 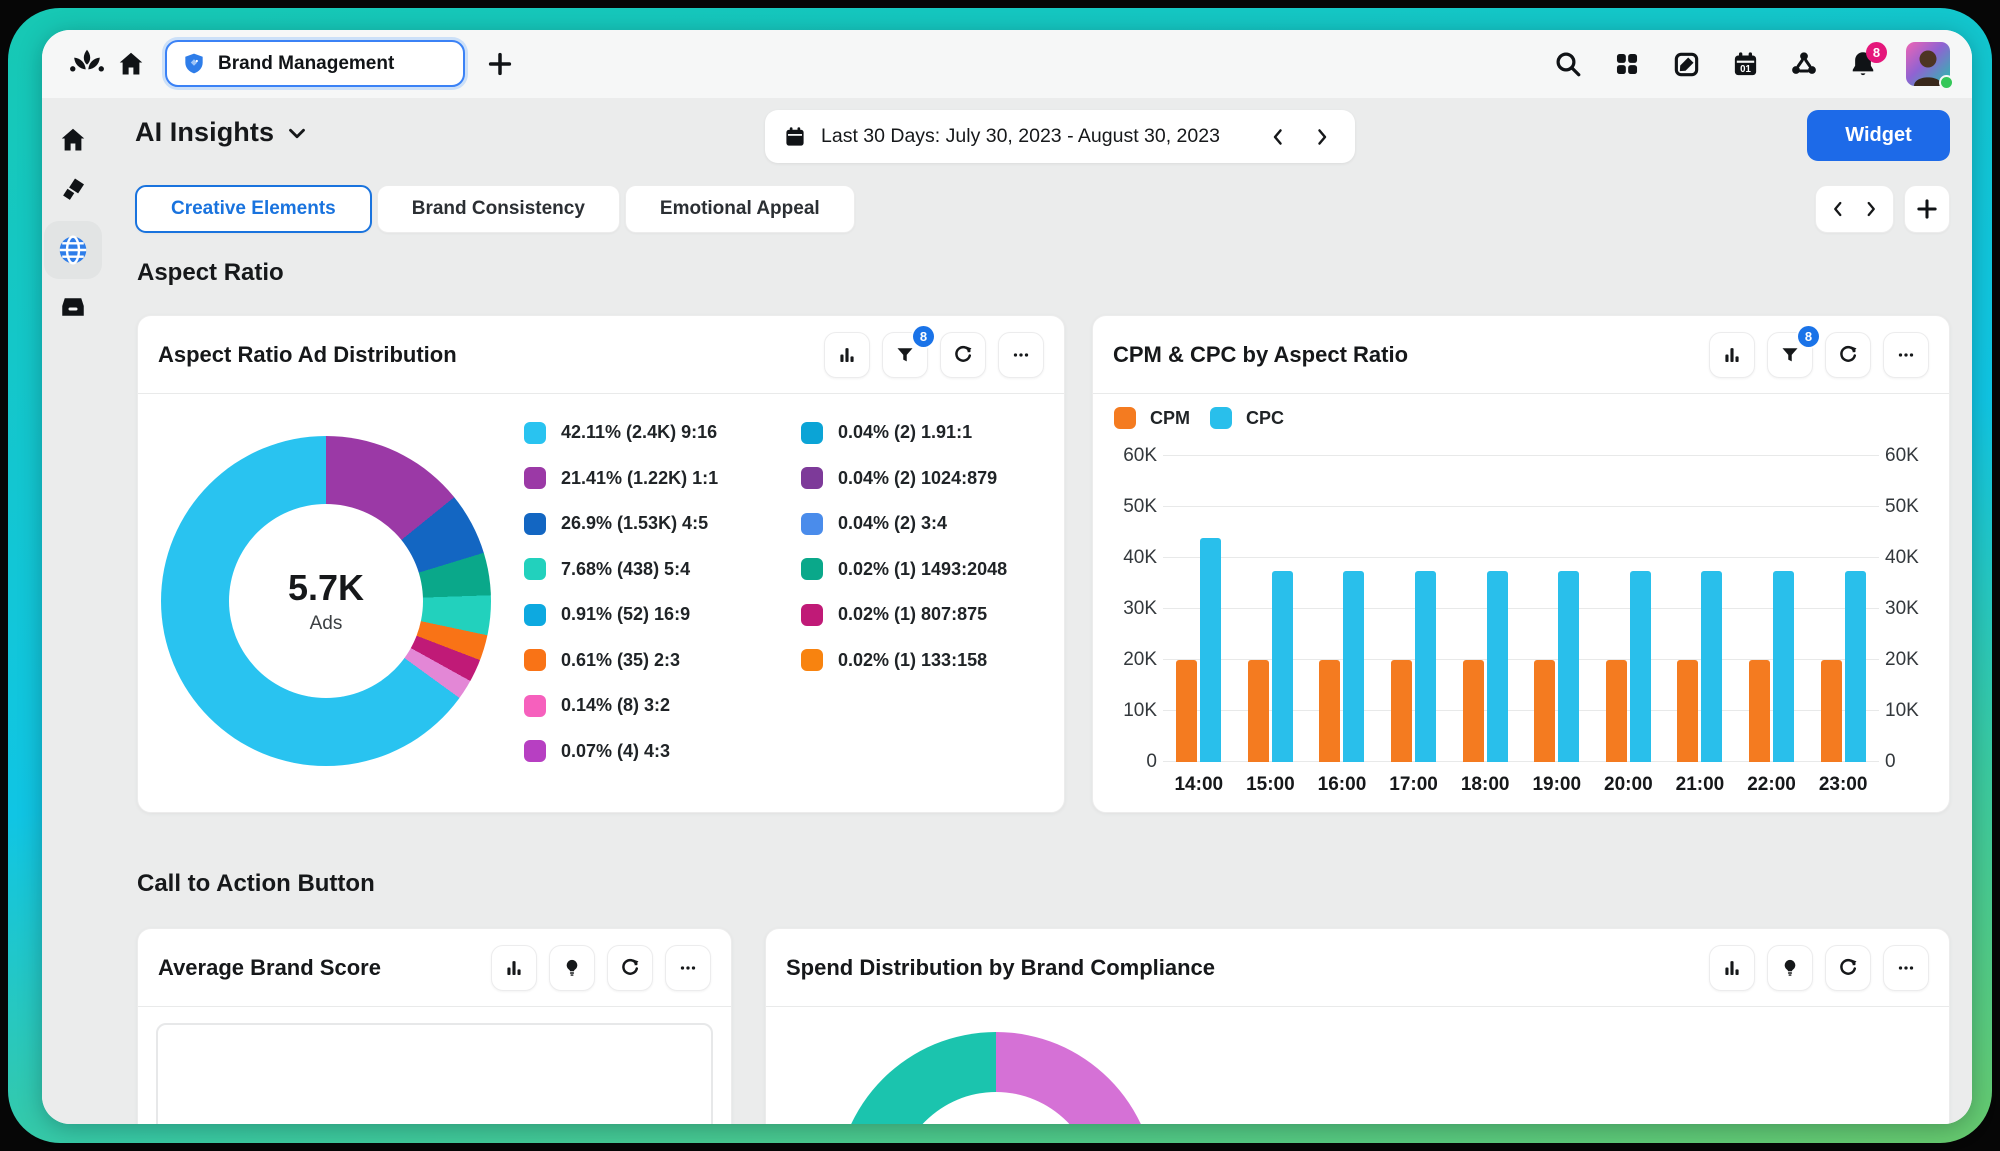 What do you see at coordinates (73, 307) in the screenshot?
I see `sidebar-item-inbox` at bounding box center [73, 307].